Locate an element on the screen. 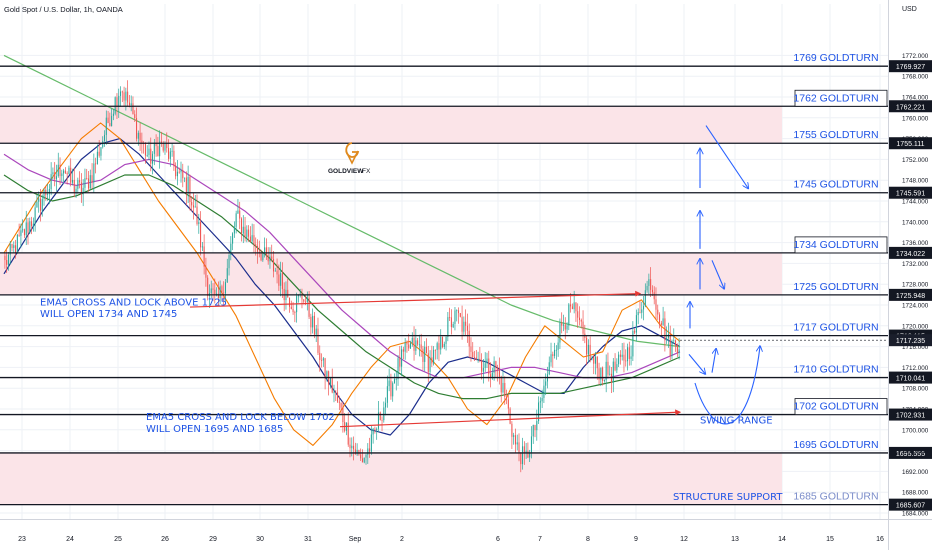  price-tick-label: 1752.000 is located at coordinates (915, 160).